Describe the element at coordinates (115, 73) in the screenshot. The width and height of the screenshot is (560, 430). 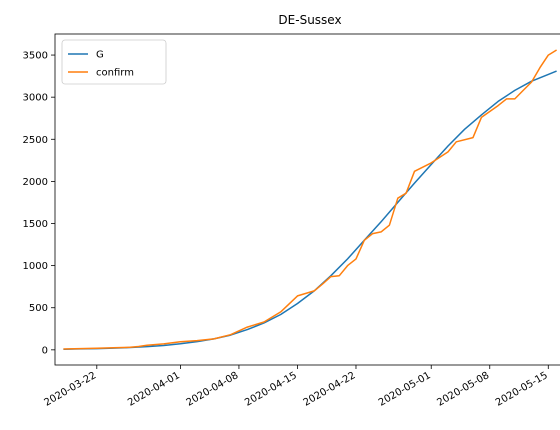
I see `legend-label-confirm: confirm` at that location.